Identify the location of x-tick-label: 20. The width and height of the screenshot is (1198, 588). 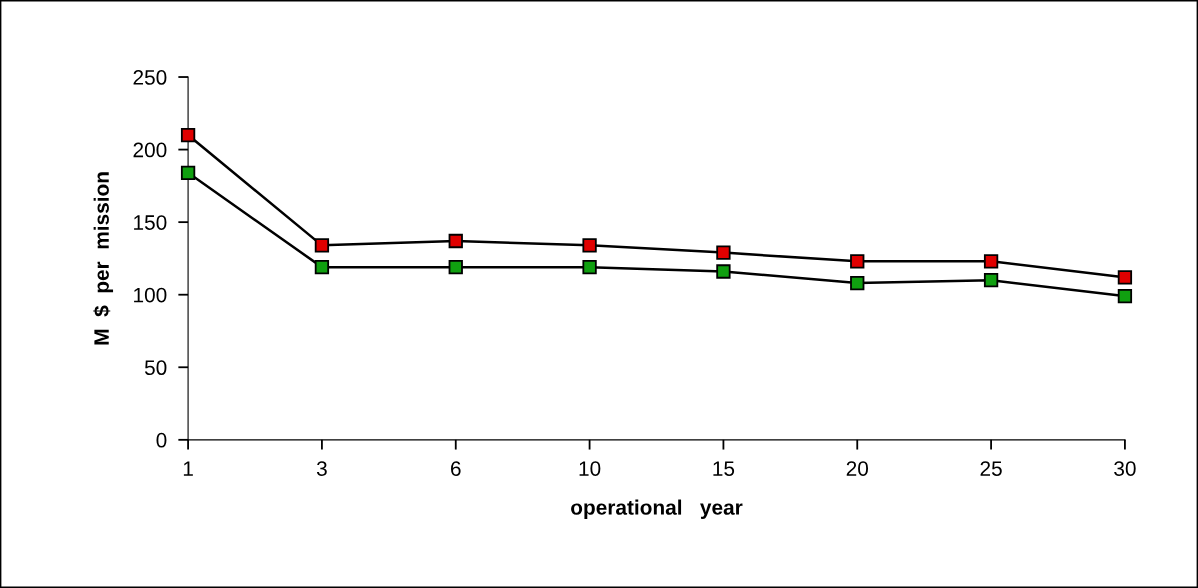
(857, 468).